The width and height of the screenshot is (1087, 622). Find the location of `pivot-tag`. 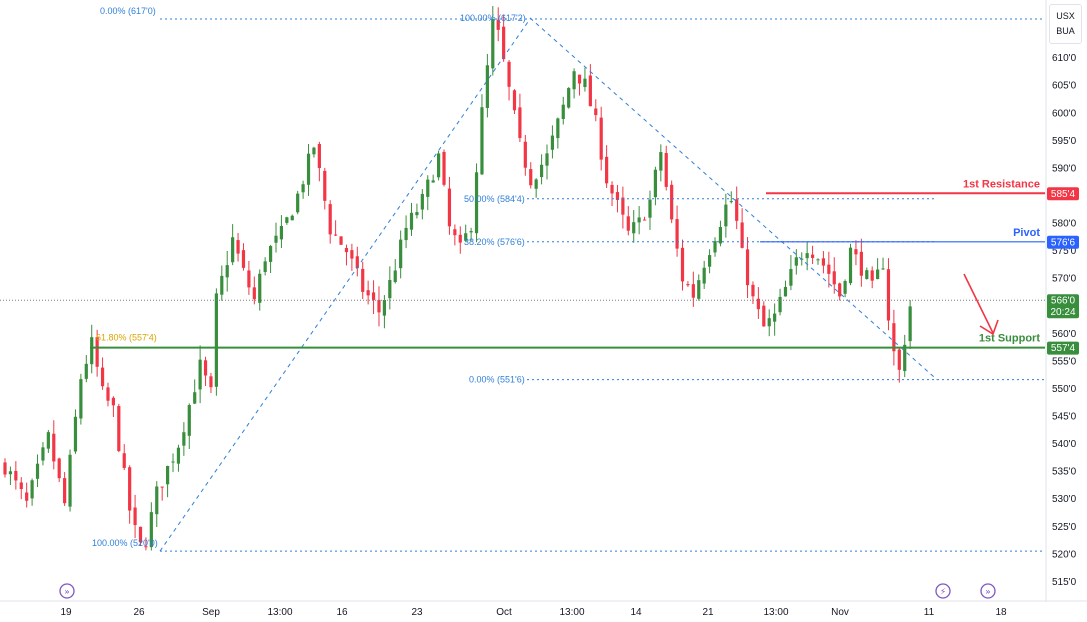

pivot-tag is located at coordinates (1063, 242).